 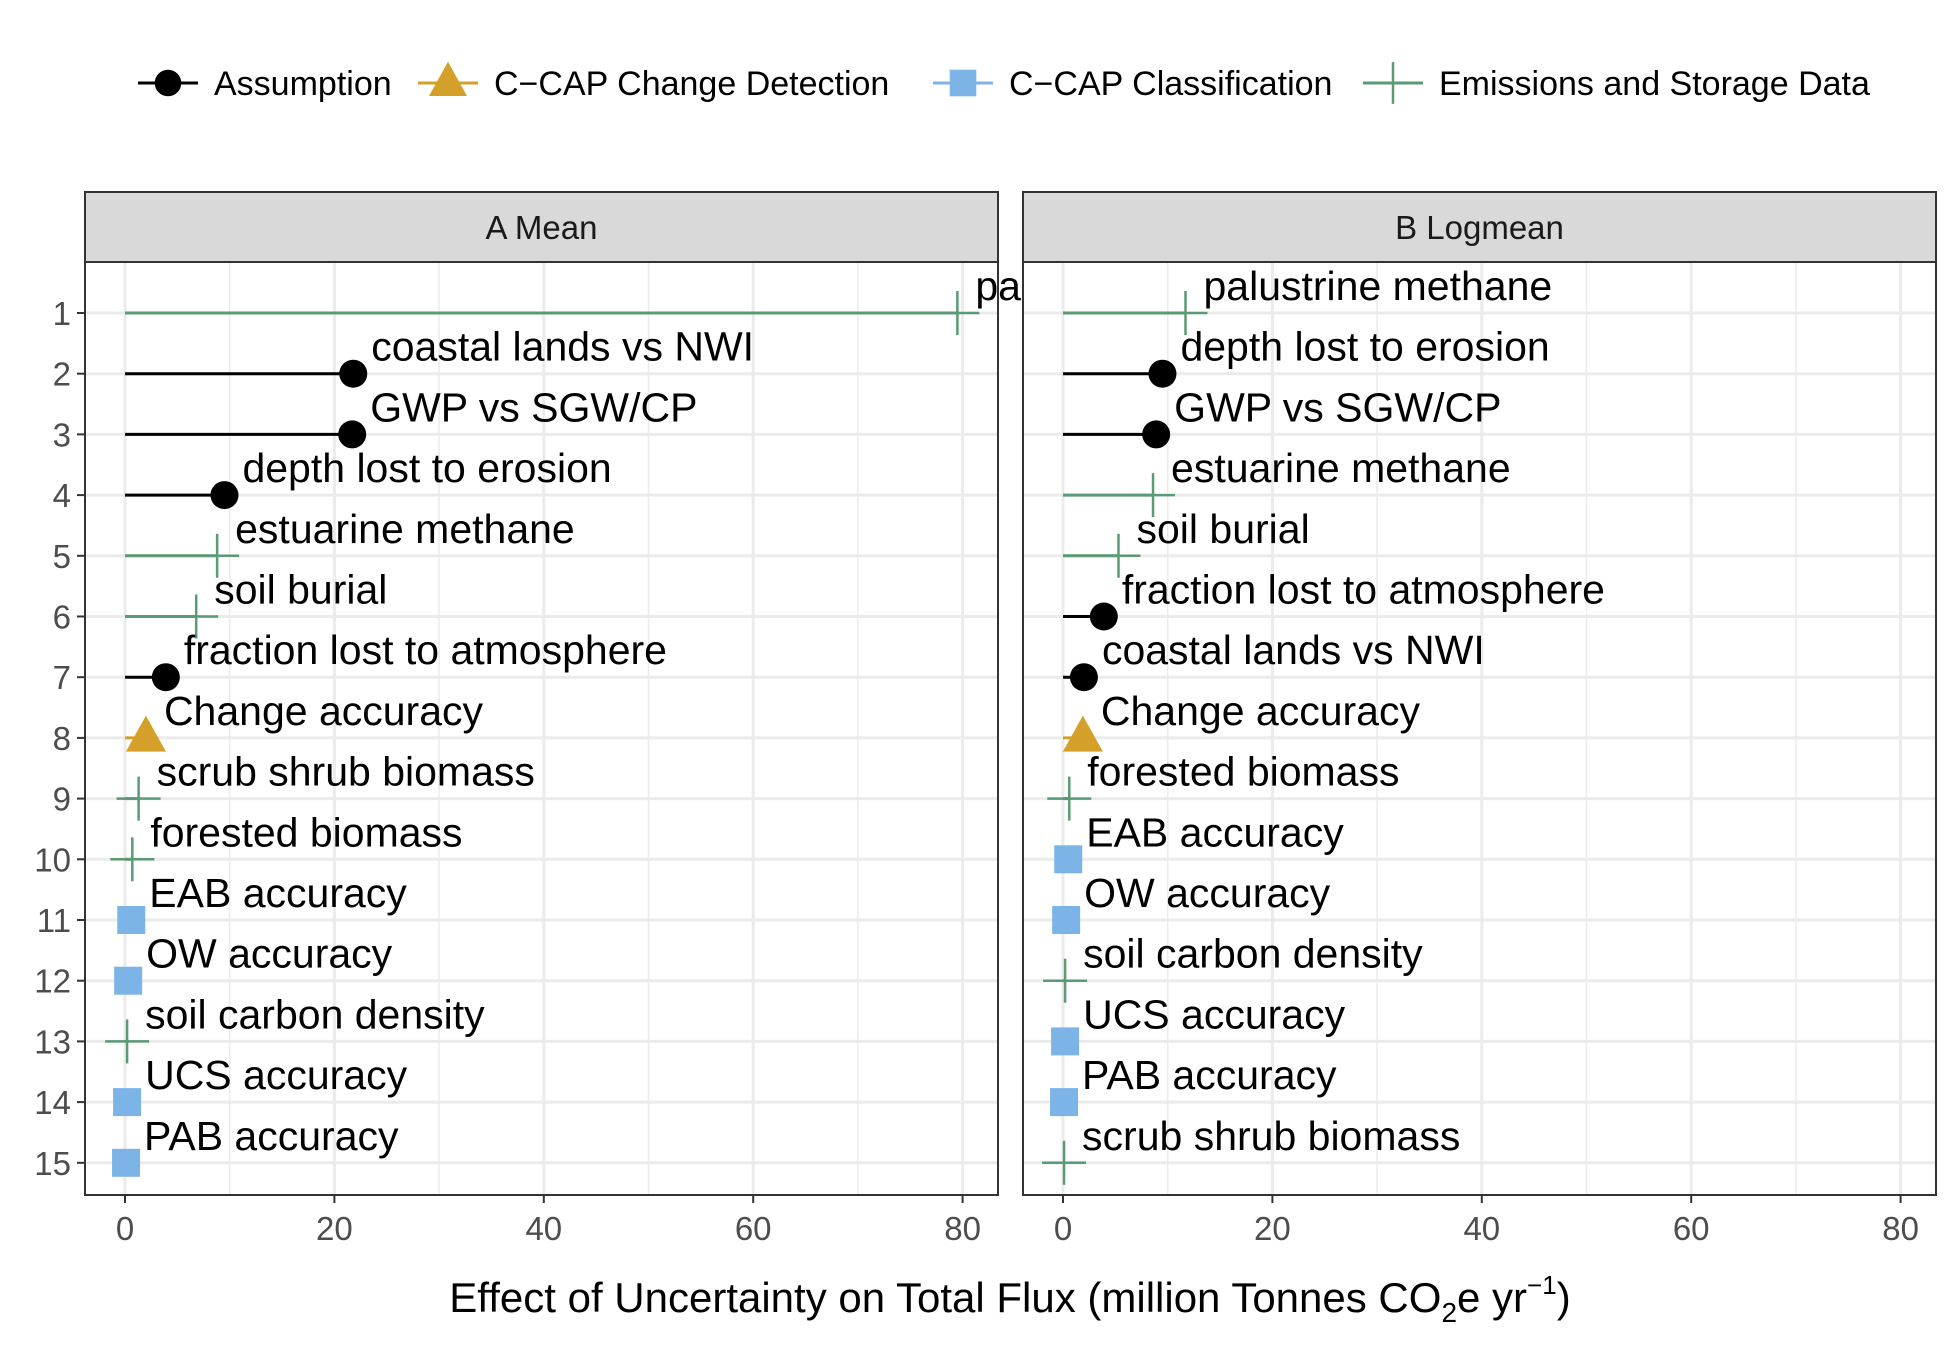 I want to click on data-point: scrub shrub biomass, so click(x=1251, y=1149).